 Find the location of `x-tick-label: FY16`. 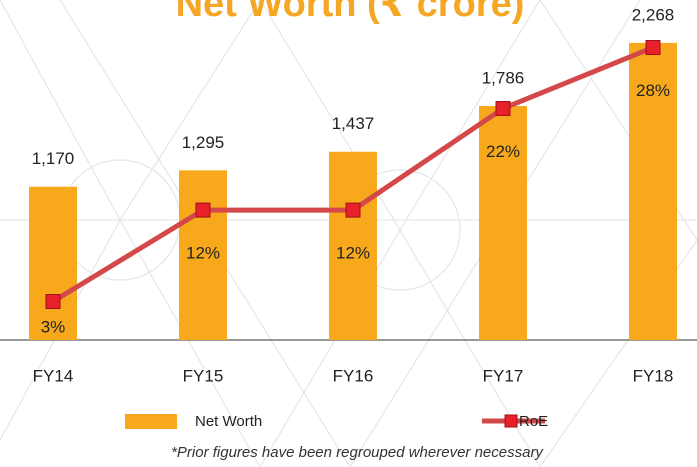

x-tick-label: FY16 is located at coordinates (353, 375).